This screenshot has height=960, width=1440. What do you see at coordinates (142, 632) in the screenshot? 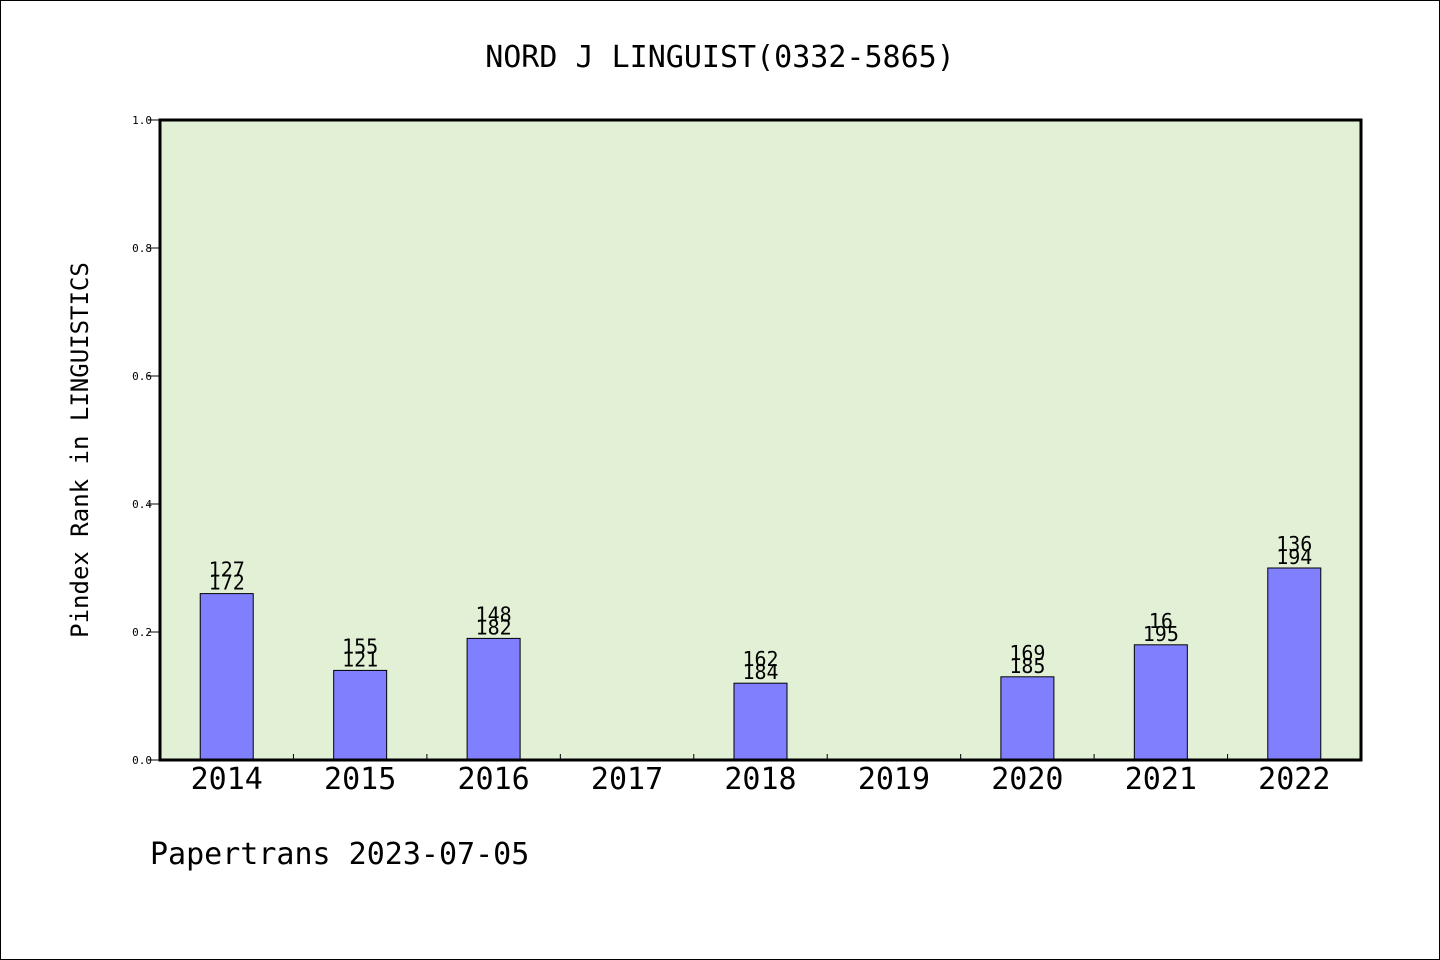
I see `y-tick-label: 0.2` at bounding box center [142, 632].